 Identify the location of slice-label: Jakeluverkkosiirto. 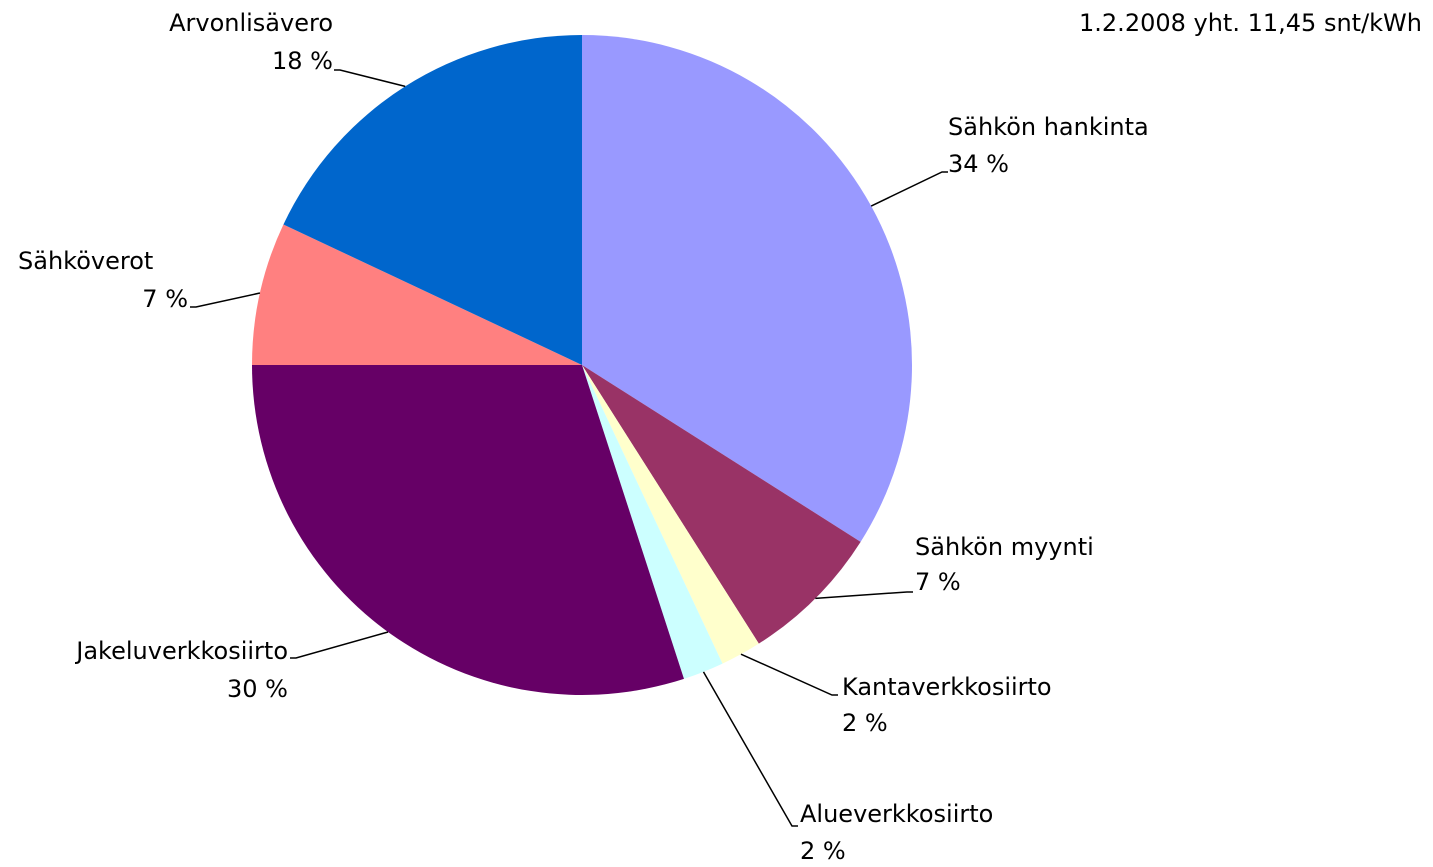
(181, 651).